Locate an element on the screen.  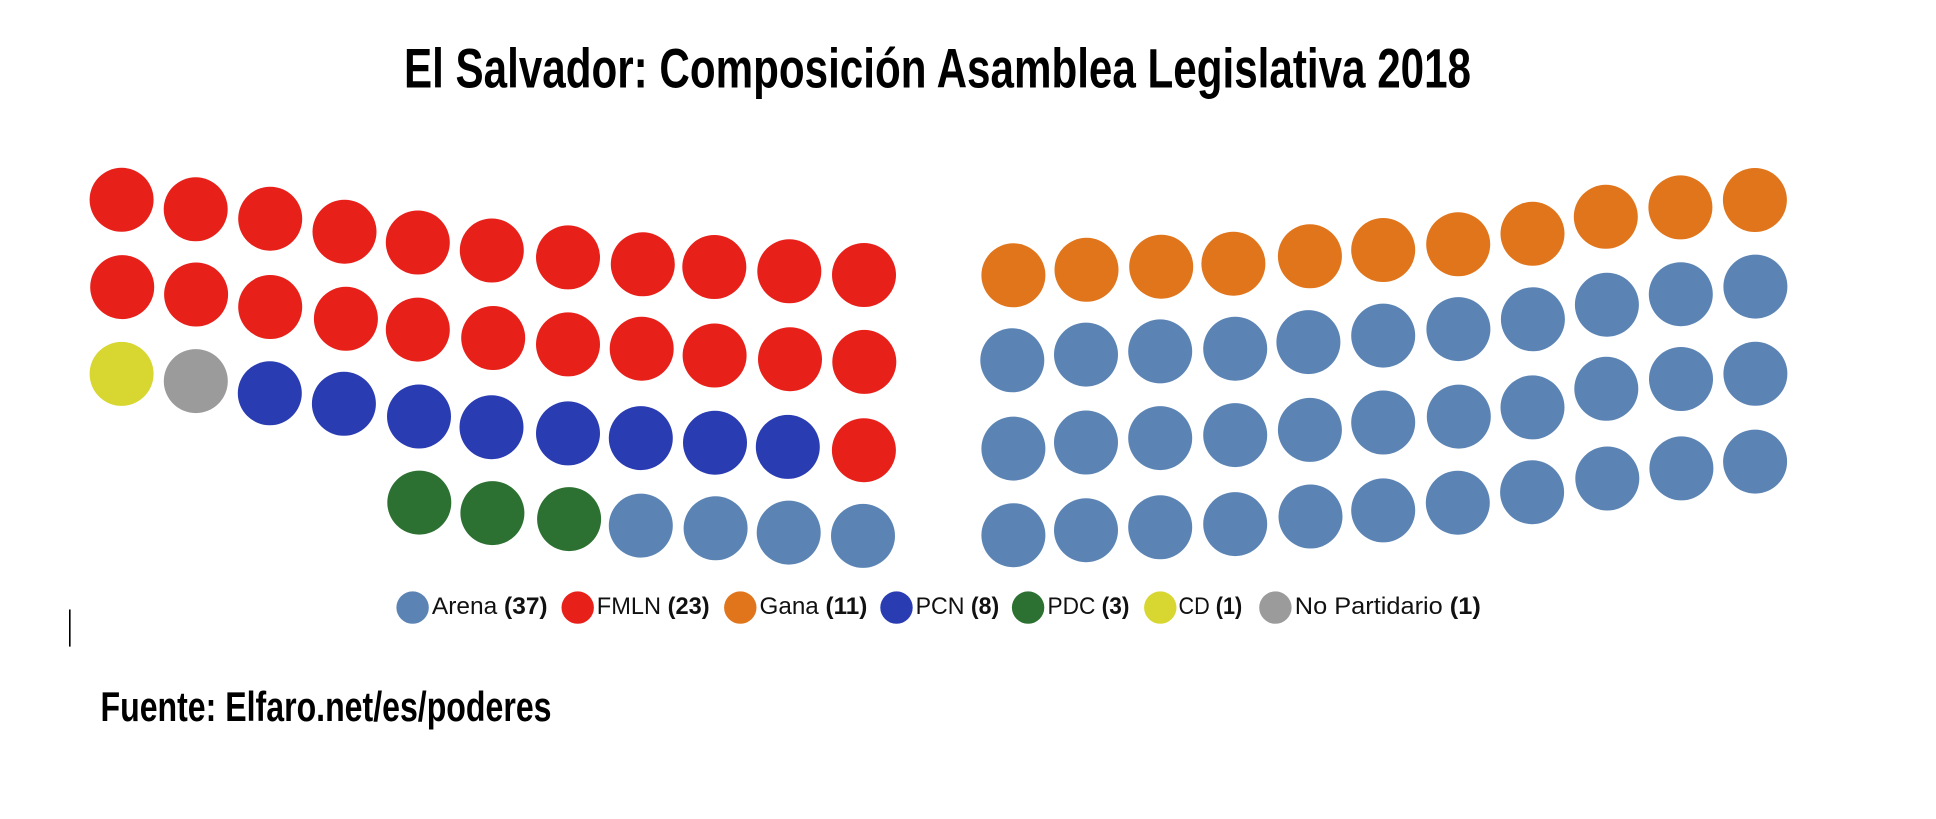
svg-text: Fuente: Elfaro.net/es/poderes is located at coordinates (326, 706).